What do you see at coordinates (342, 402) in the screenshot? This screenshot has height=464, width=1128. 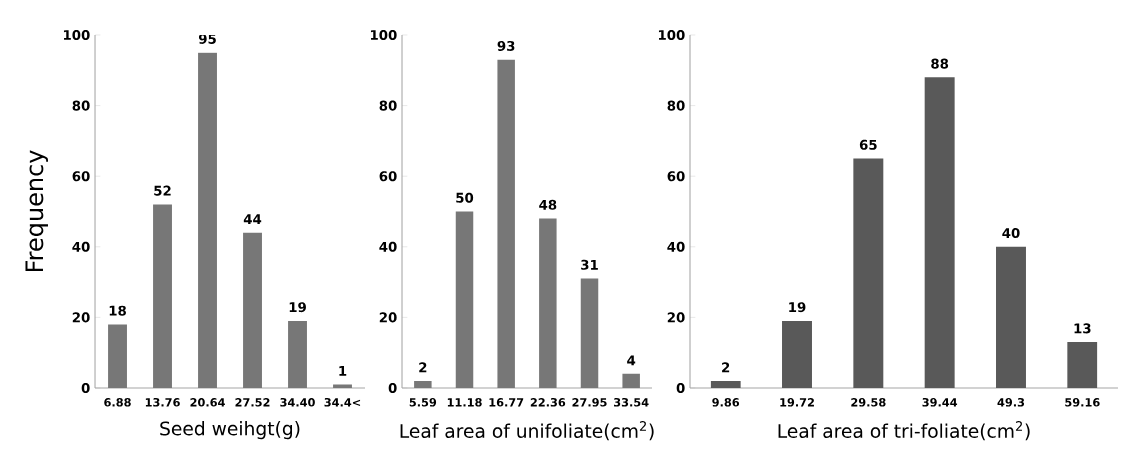 I see `x-tick-label: 34.4<` at bounding box center [342, 402].